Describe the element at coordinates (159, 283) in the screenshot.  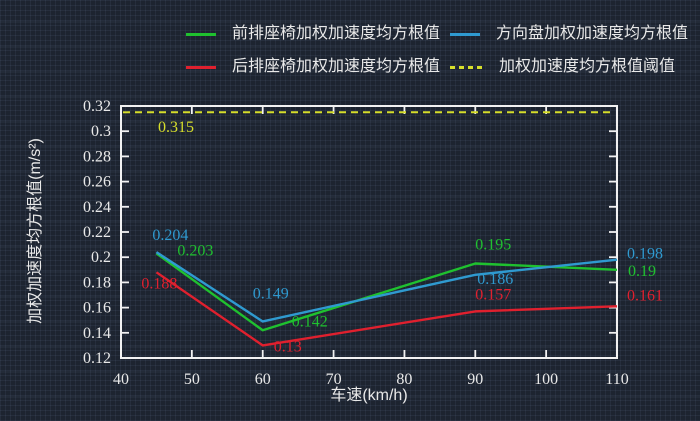
I see `data-label-rear-seat: 0.188` at that location.